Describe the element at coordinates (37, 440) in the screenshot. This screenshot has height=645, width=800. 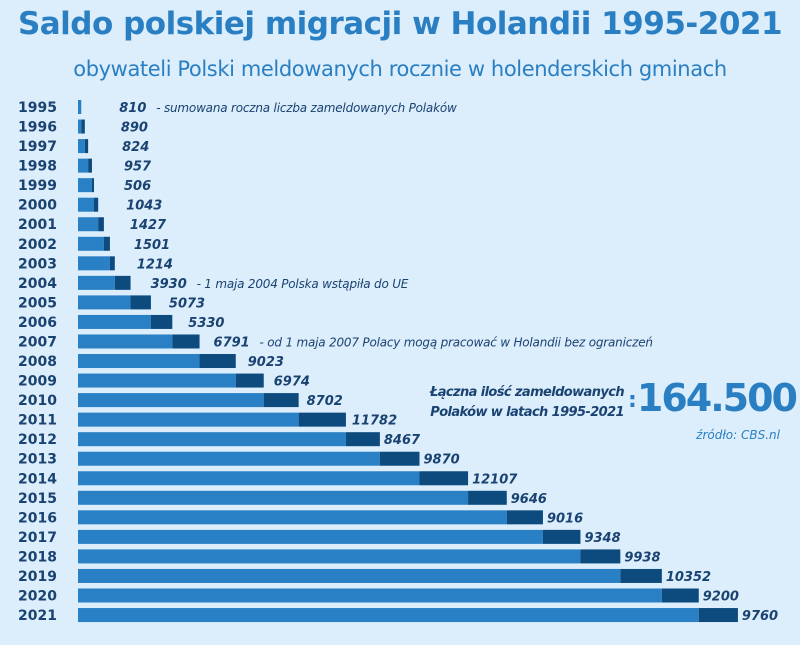
I see `year-label: 2012` at that location.